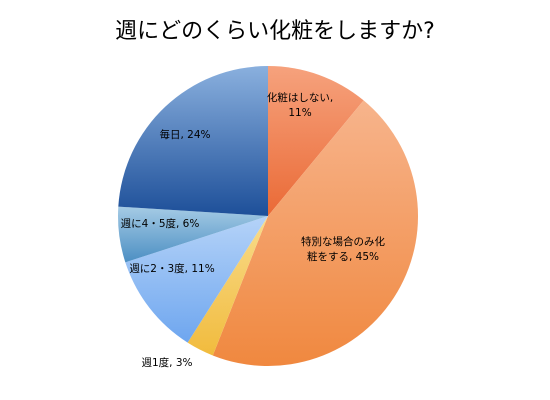 This screenshot has width=550, height=400. Describe the element at coordinates (166, 362) in the screenshot. I see `slice-label: 週1度, 3%` at that location.